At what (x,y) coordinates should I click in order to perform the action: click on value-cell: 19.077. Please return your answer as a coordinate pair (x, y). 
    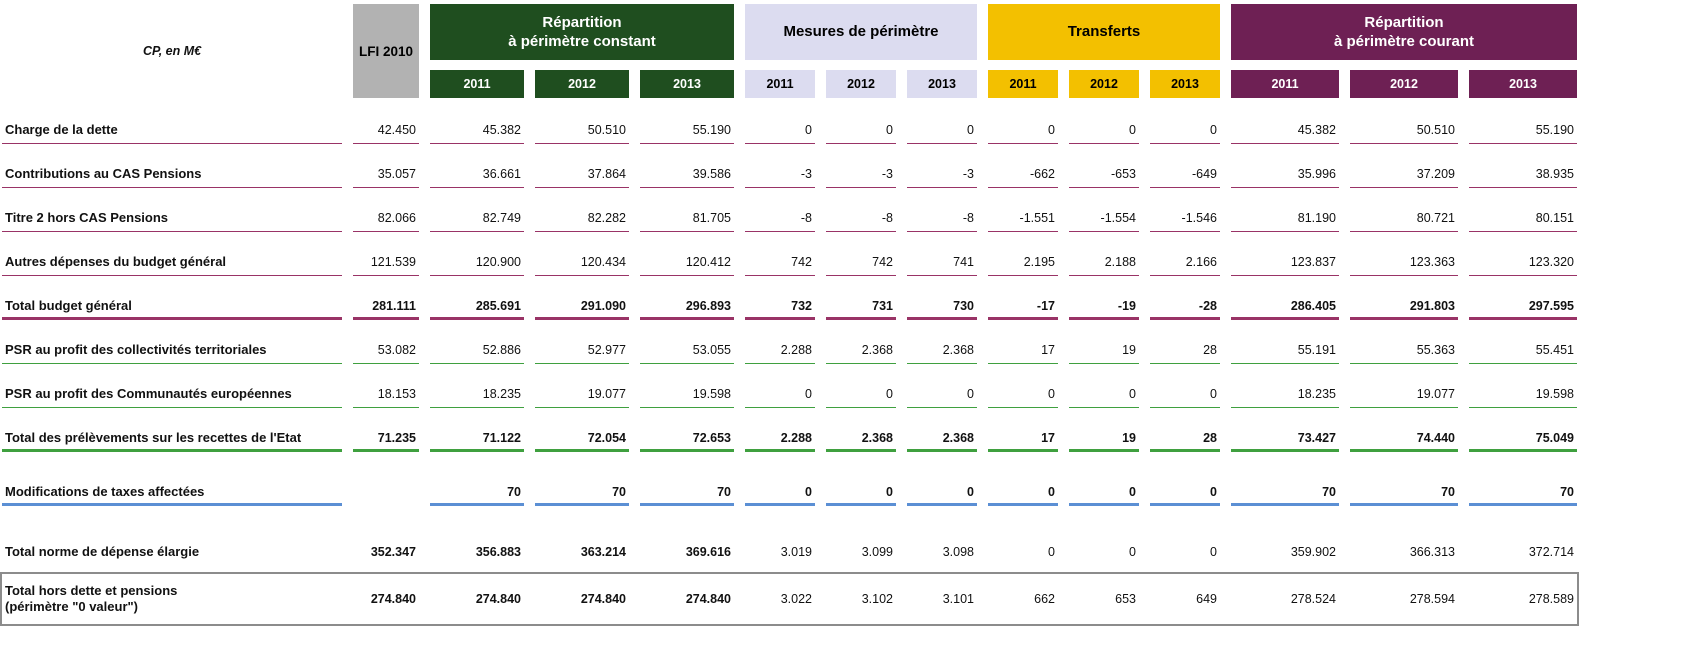
    Looking at the image, I should click on (582, 394).